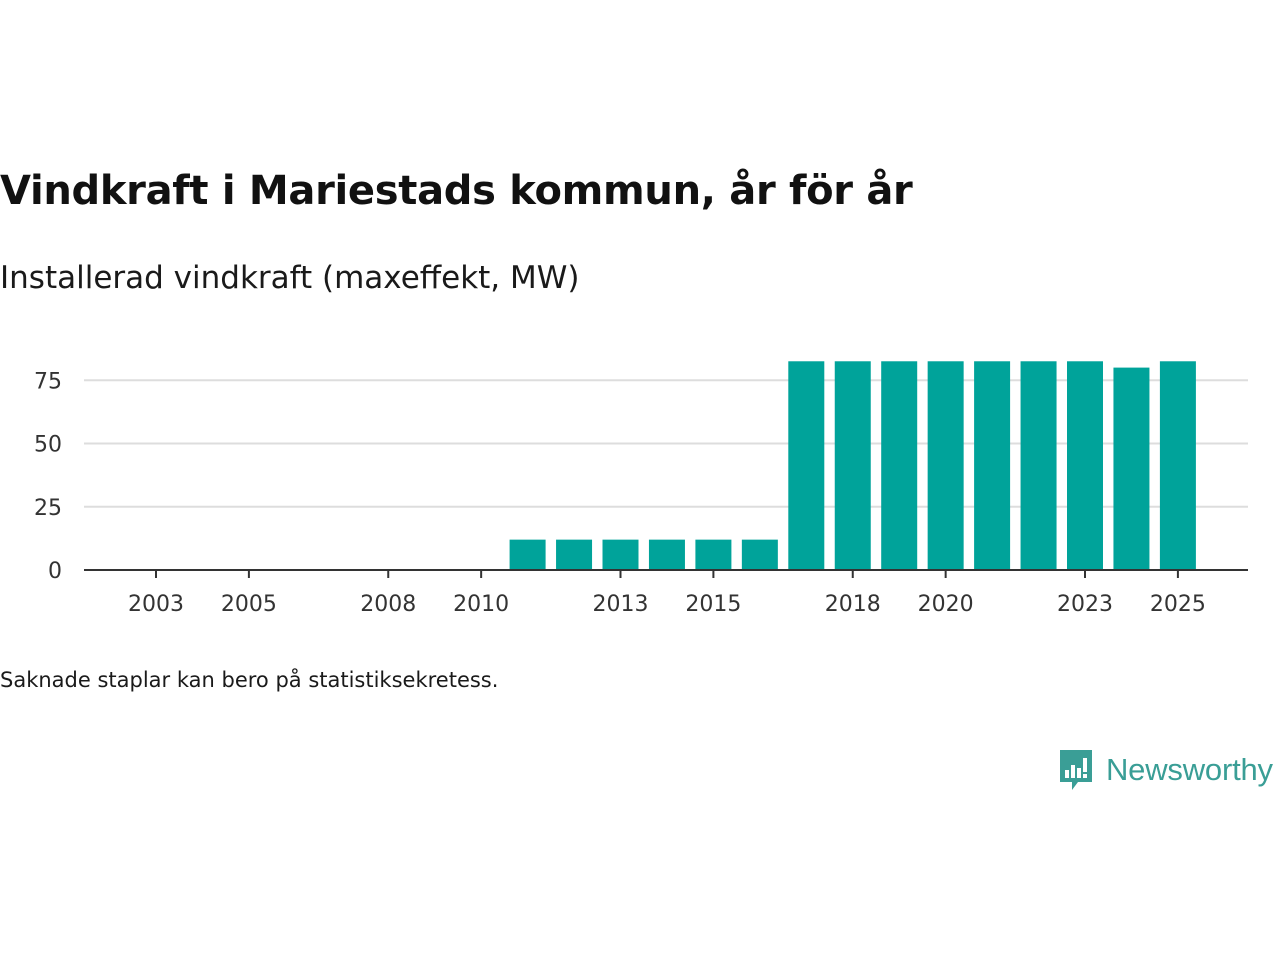 The height and width of the screenshot is (960, 1280). I want to click on x-tick-label-2003: 2003, so click(156, 604).